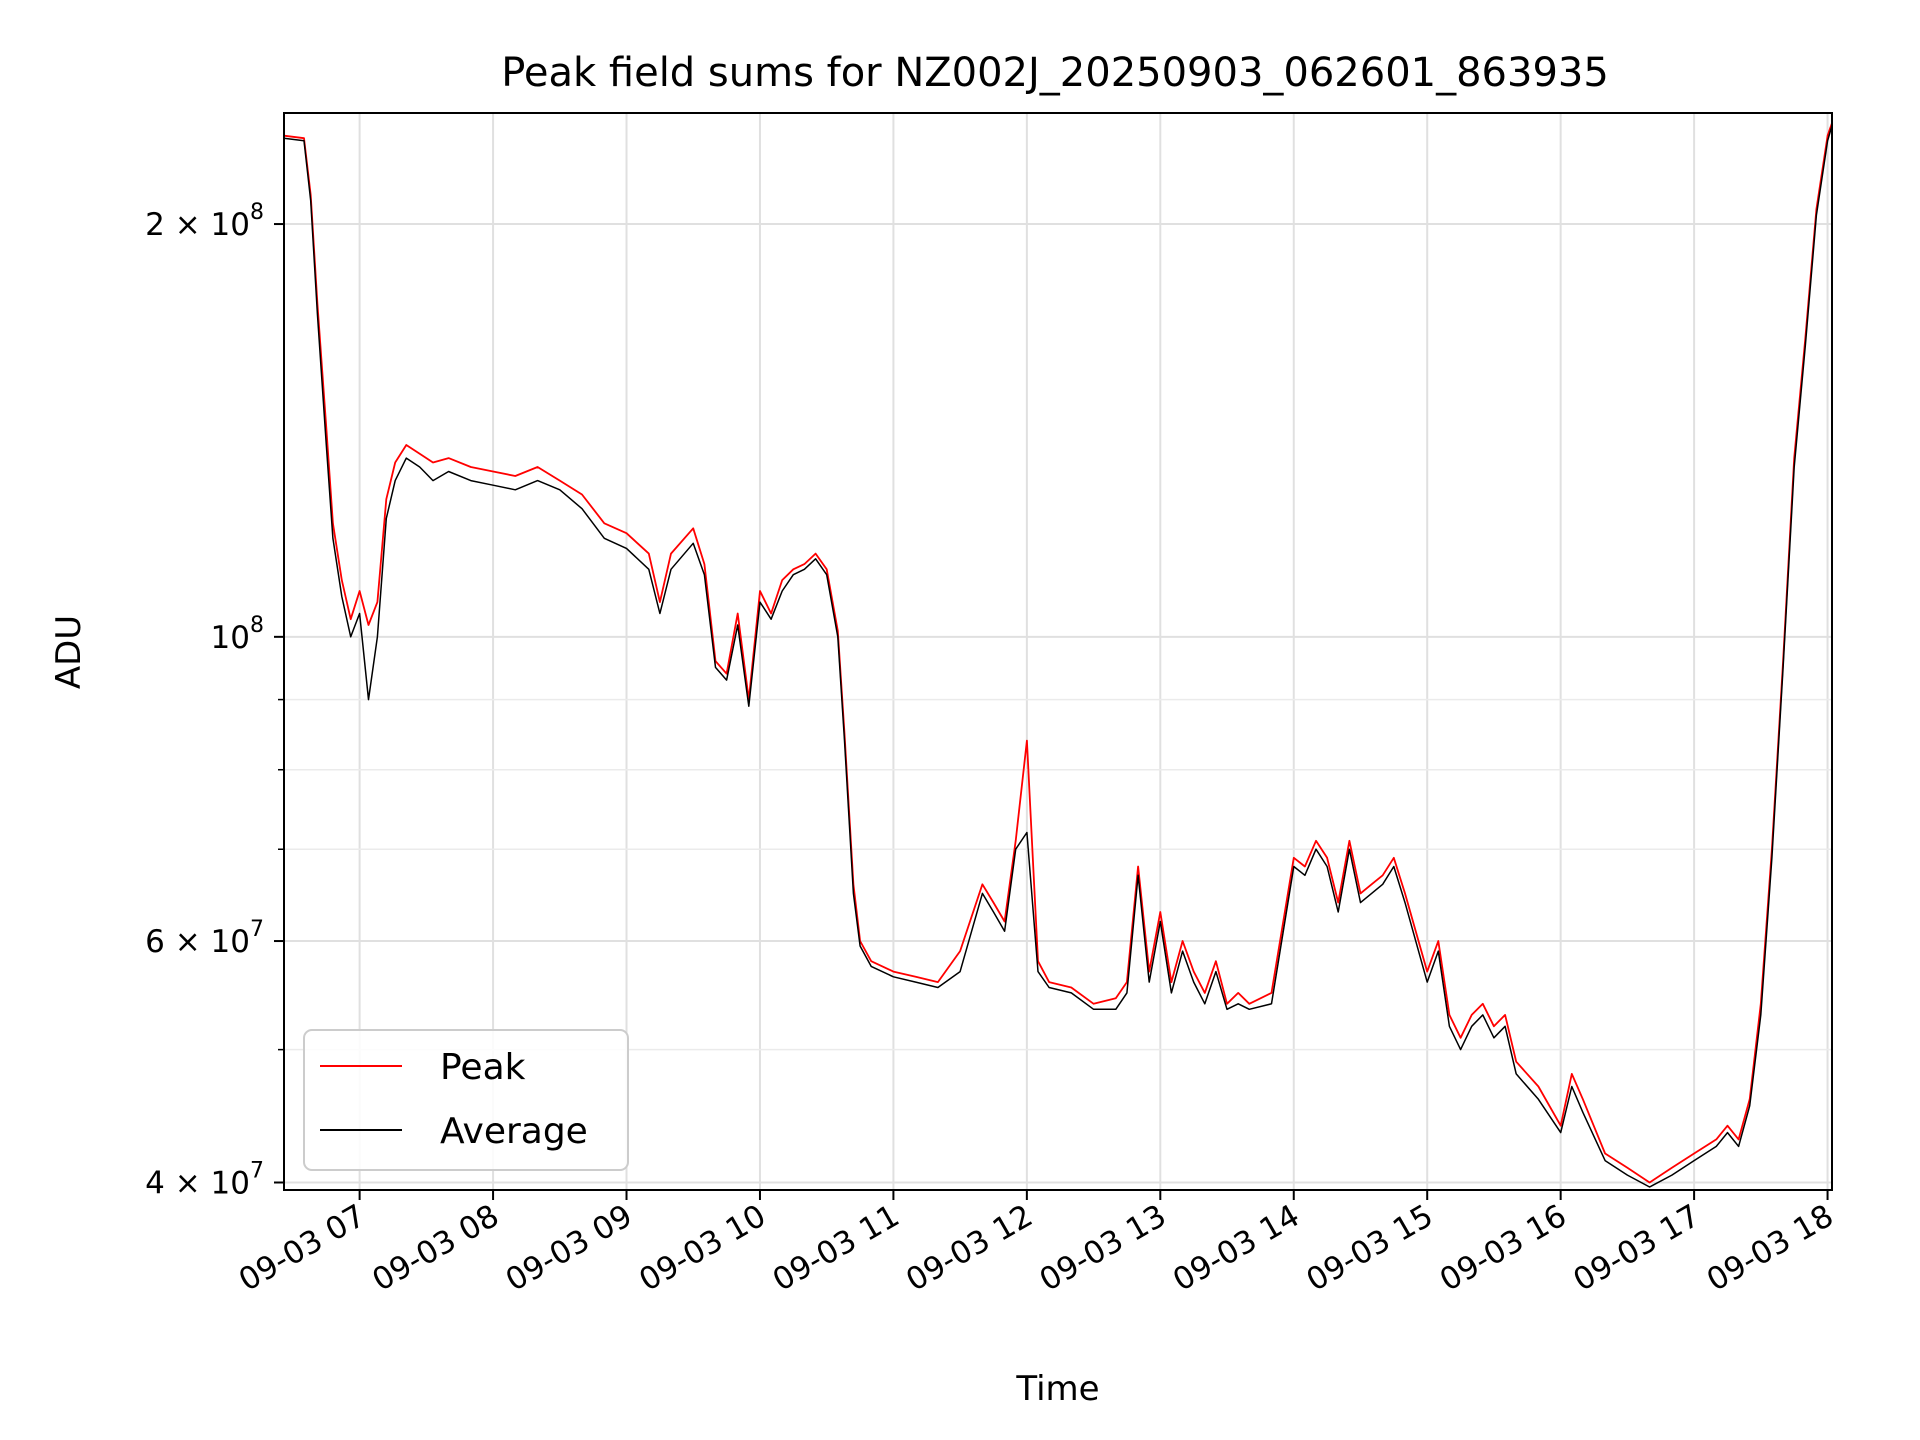 Image resolution: width=1920 pixels, height=1440 pixels. Describe the element at coordinates (155, 225) in the screenshot. I see `y-tick-mantissa: 2` at that location.